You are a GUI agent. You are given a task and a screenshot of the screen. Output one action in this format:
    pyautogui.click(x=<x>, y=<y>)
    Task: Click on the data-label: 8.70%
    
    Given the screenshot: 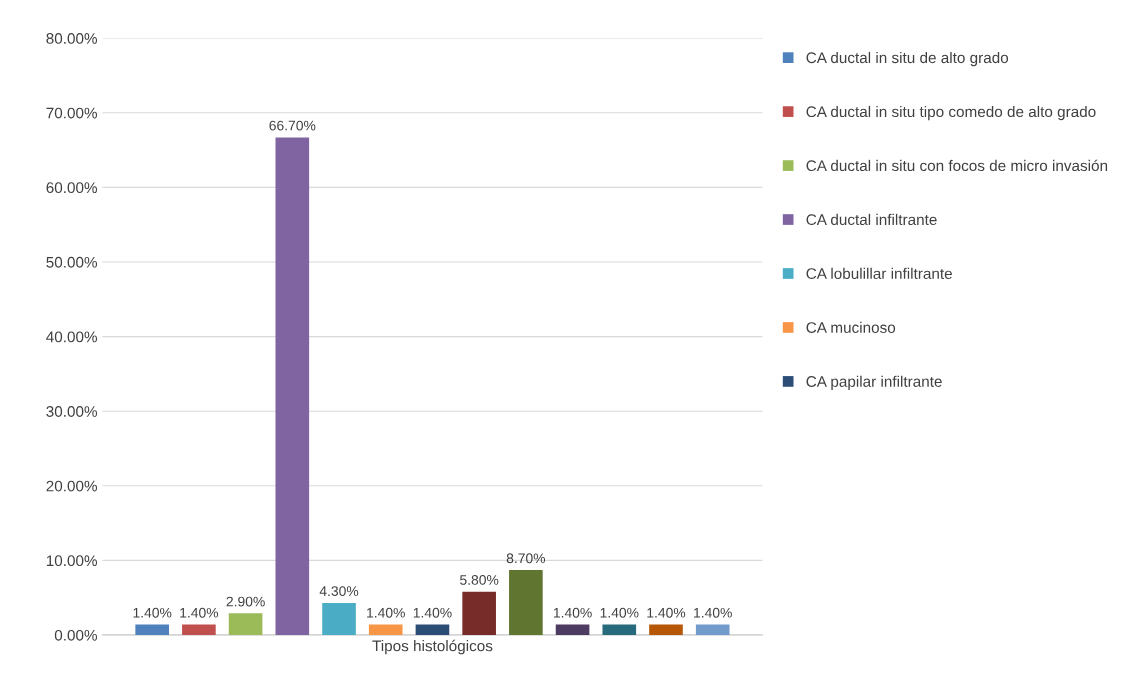 What is the action you would take?
    pyautogui.click(x=526, y=558)
    